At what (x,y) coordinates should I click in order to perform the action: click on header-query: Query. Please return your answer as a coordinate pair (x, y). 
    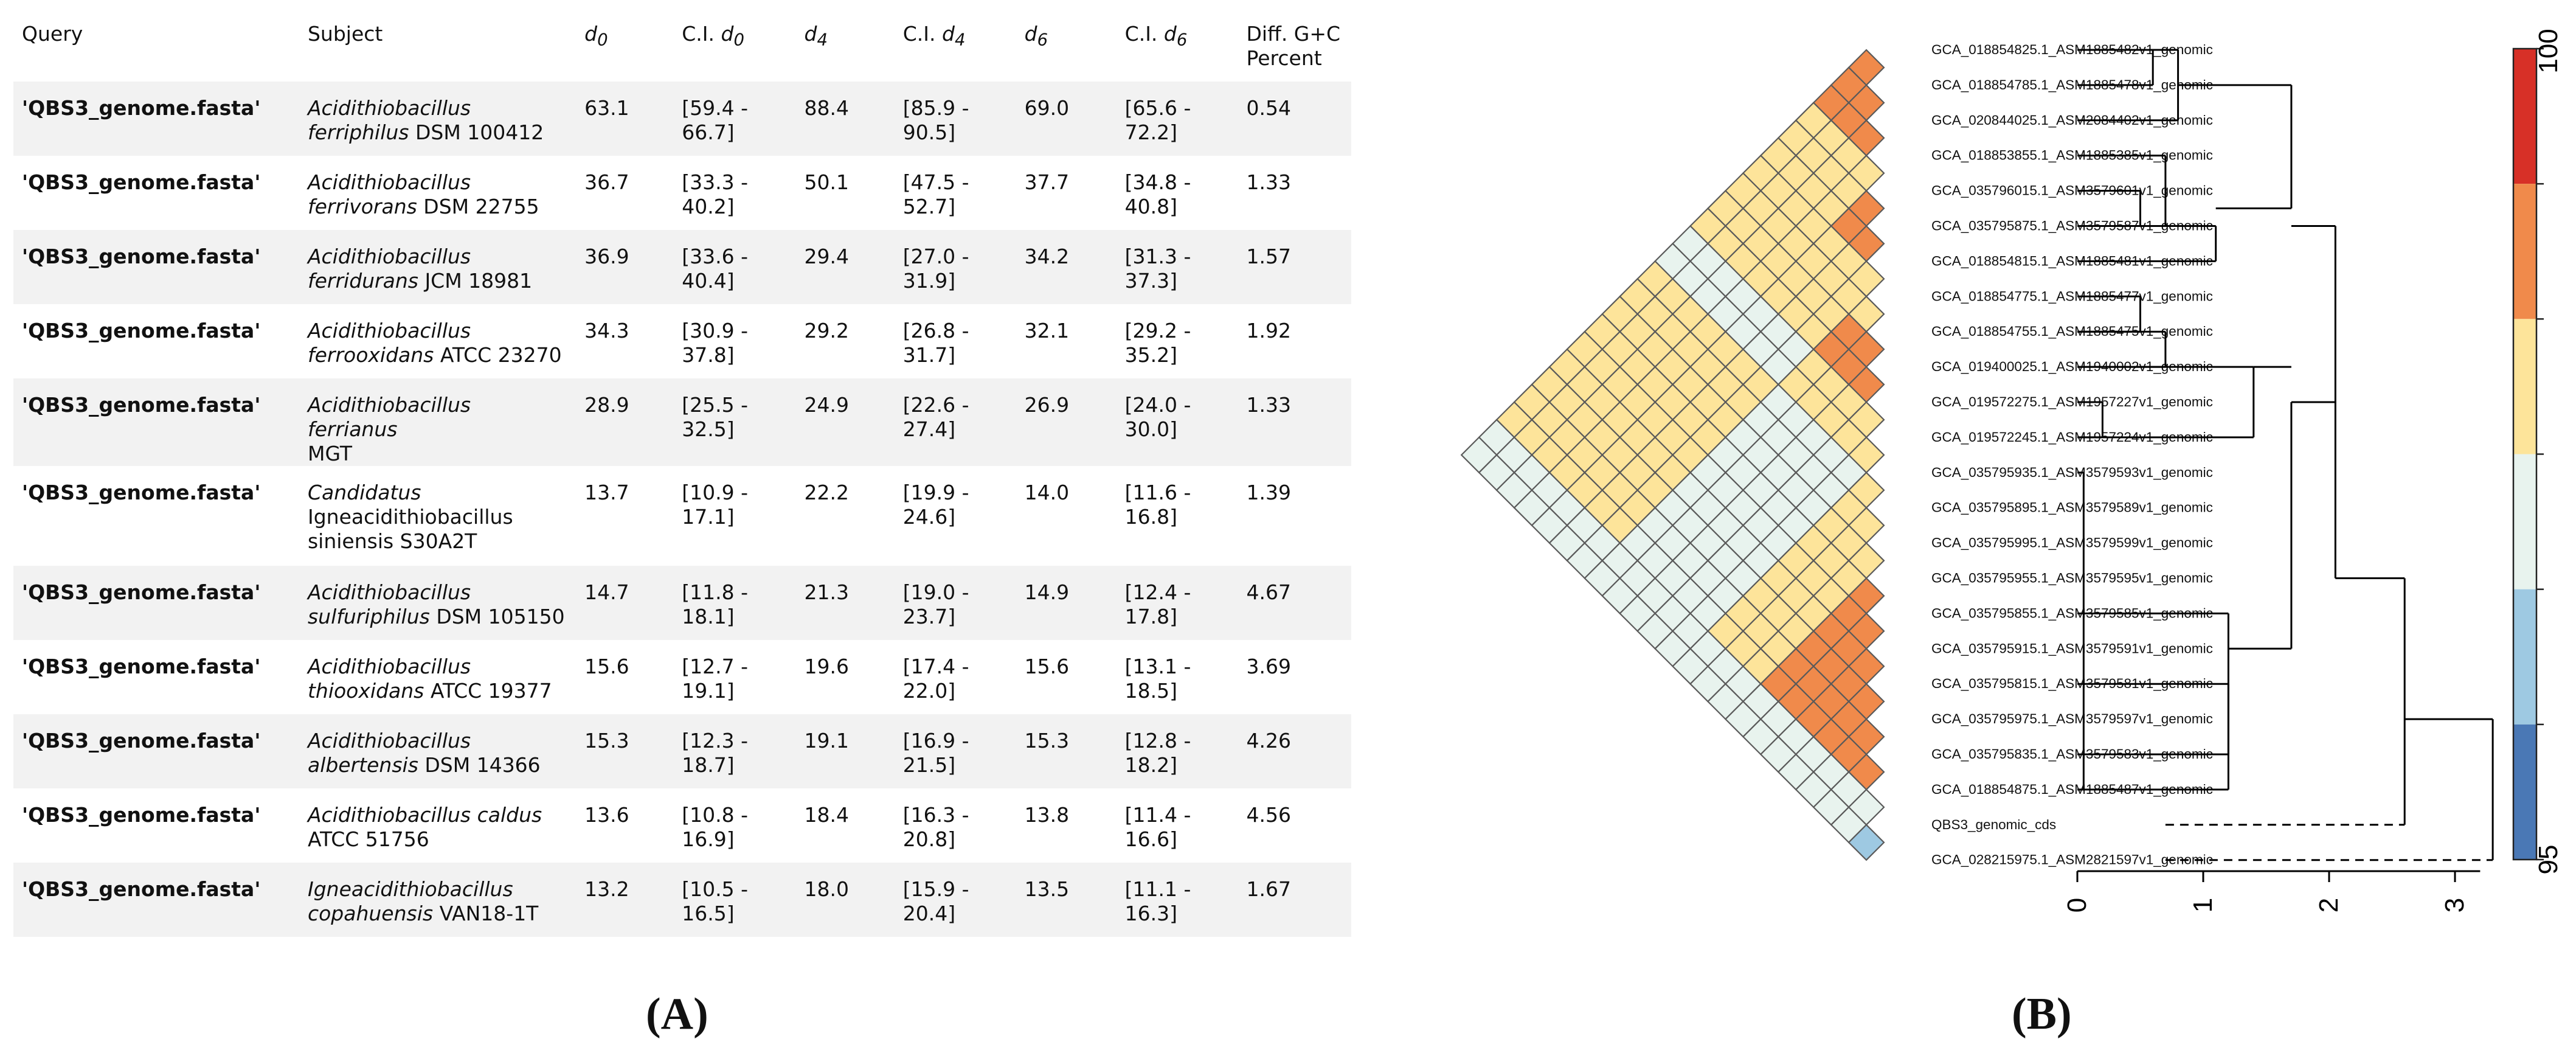
    Looking at the image, I should click on (52, 34).